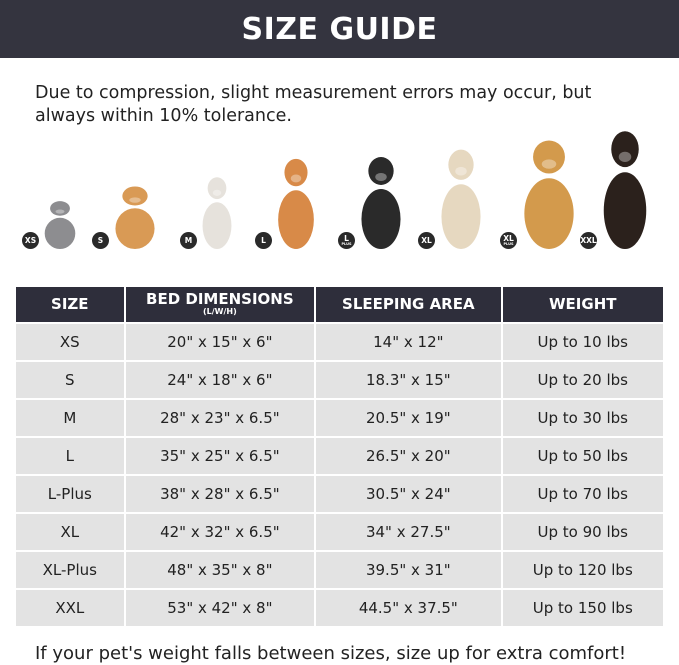 Image resolution: width=679 pixels, height=665 pixels. I want to click on badge-label: S, so click(100, 240).